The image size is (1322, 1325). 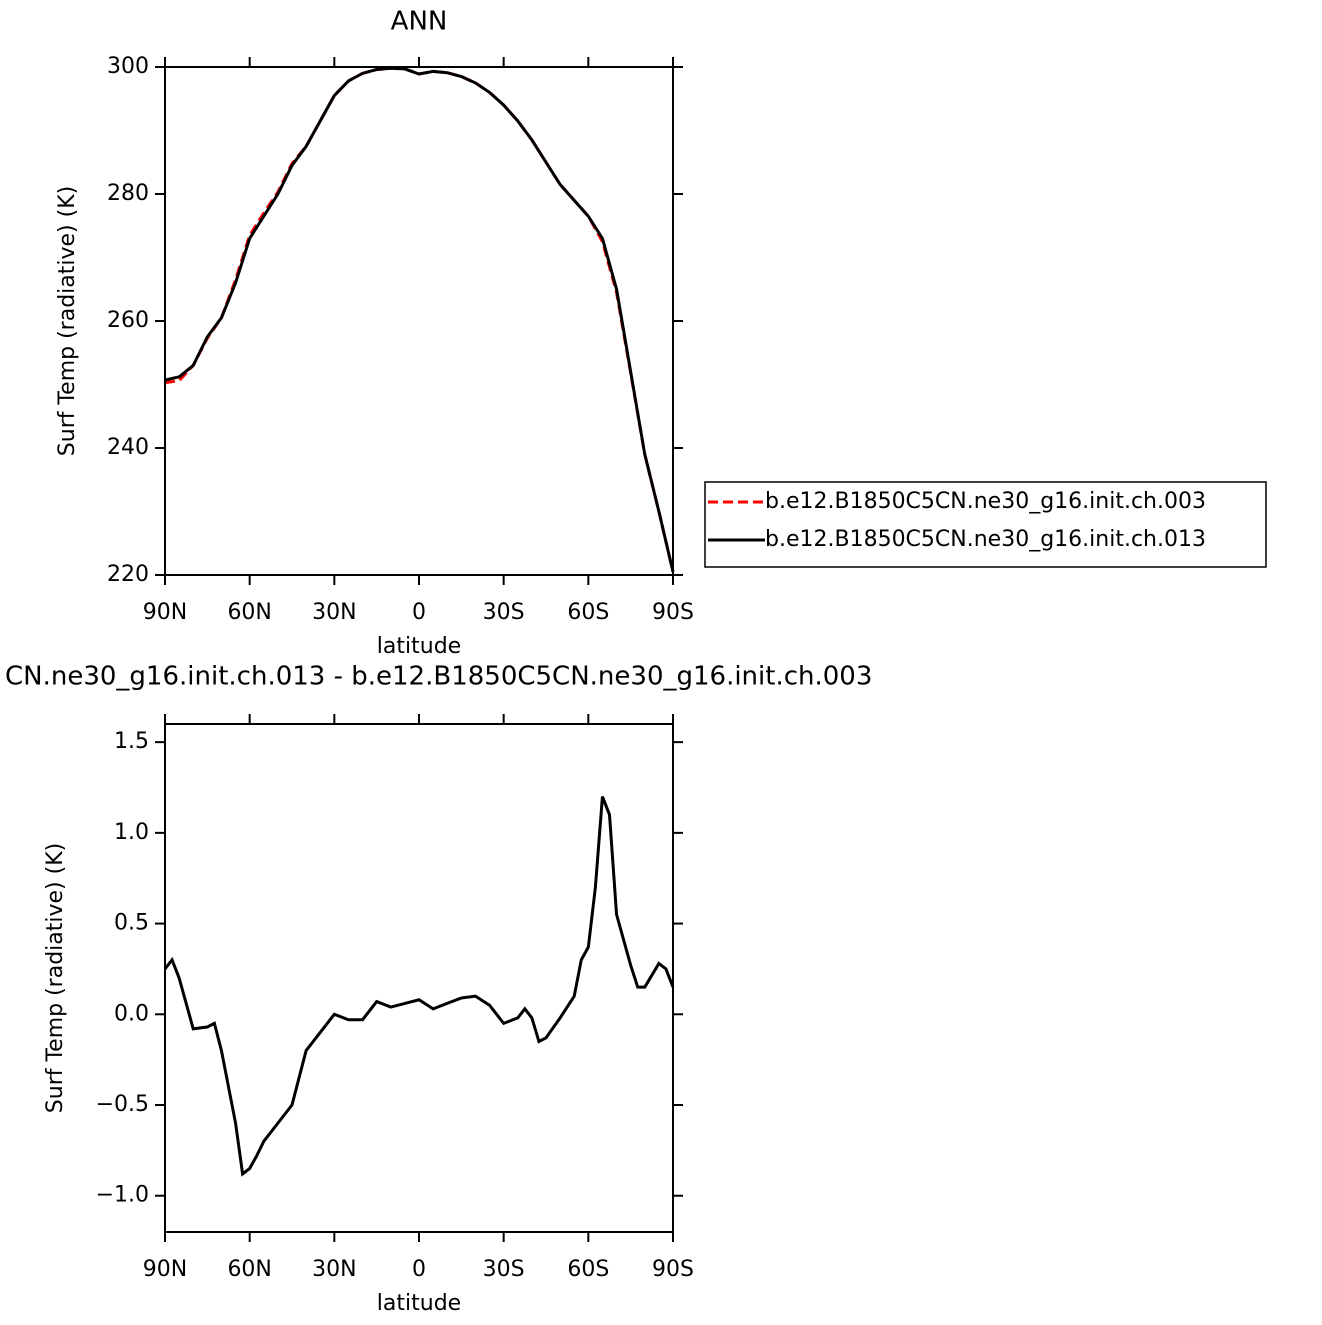 What do you see at coordinates (985, 501) in the screenshot?
I see `legend-label: b.e12.B1850C5CN.ne30_g16.init.ch.003` at bounding box center [985, 501].